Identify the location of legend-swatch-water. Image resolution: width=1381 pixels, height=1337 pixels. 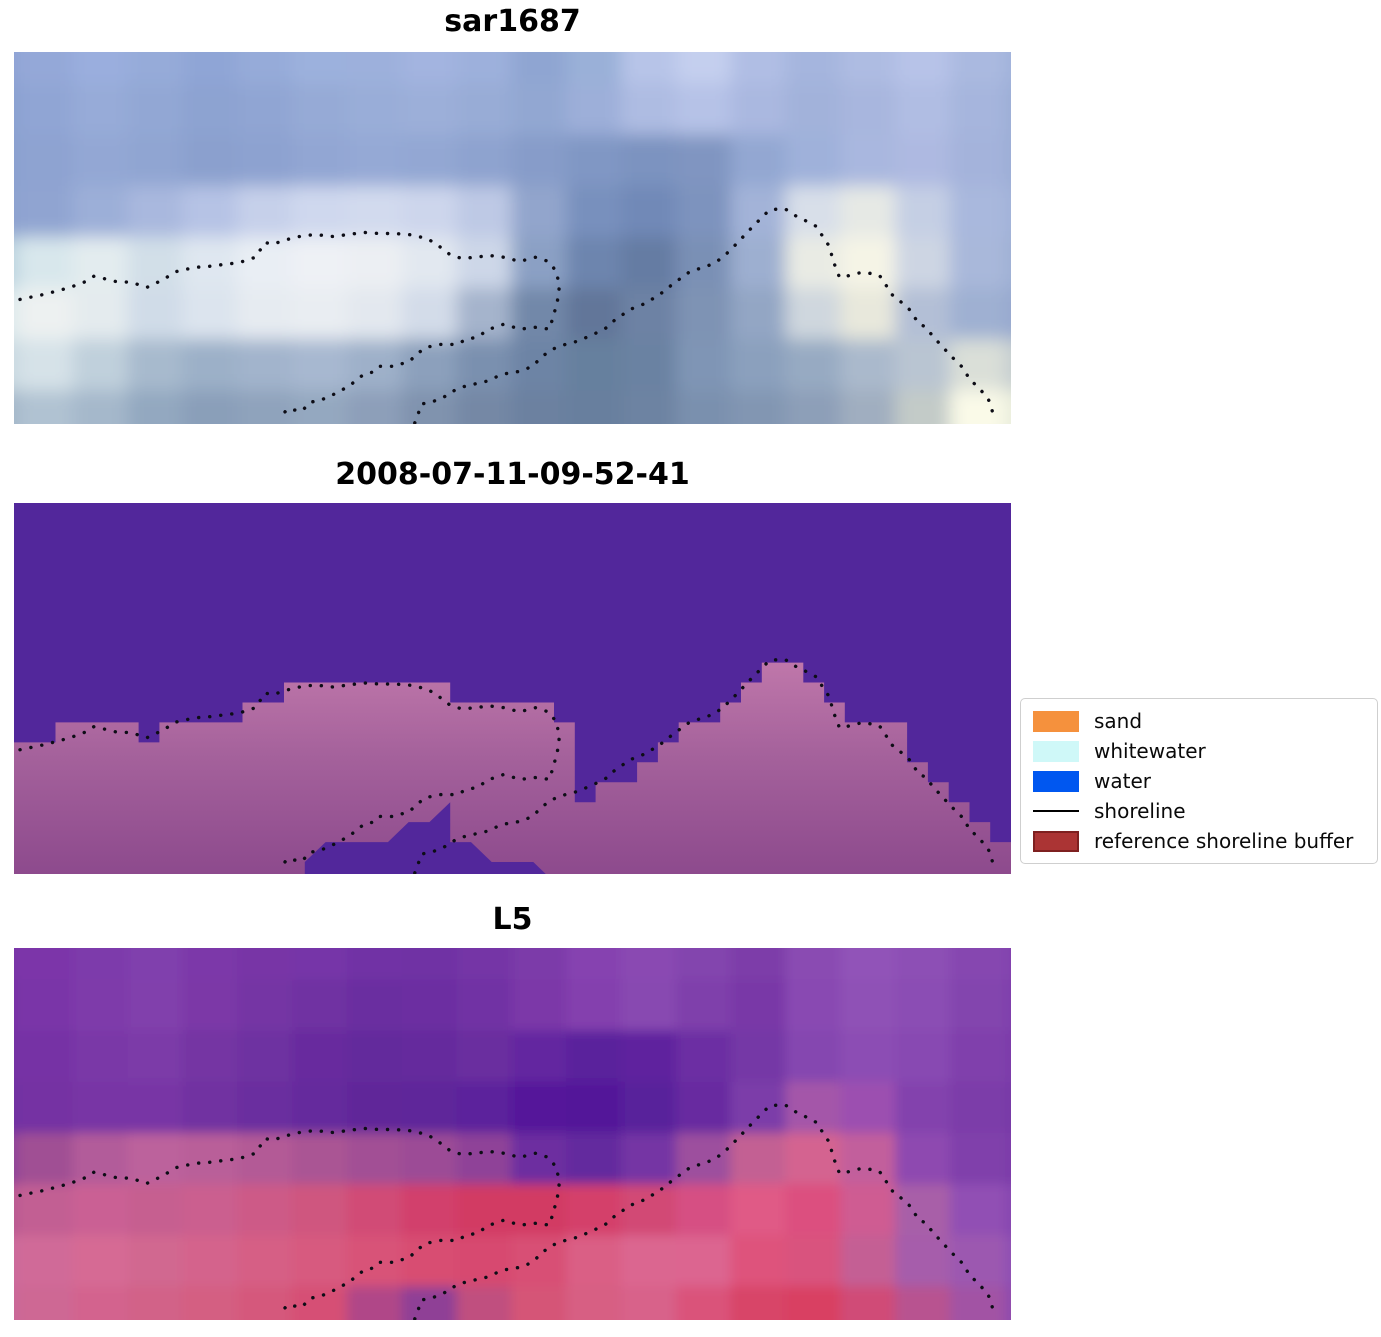
(1056, 781).